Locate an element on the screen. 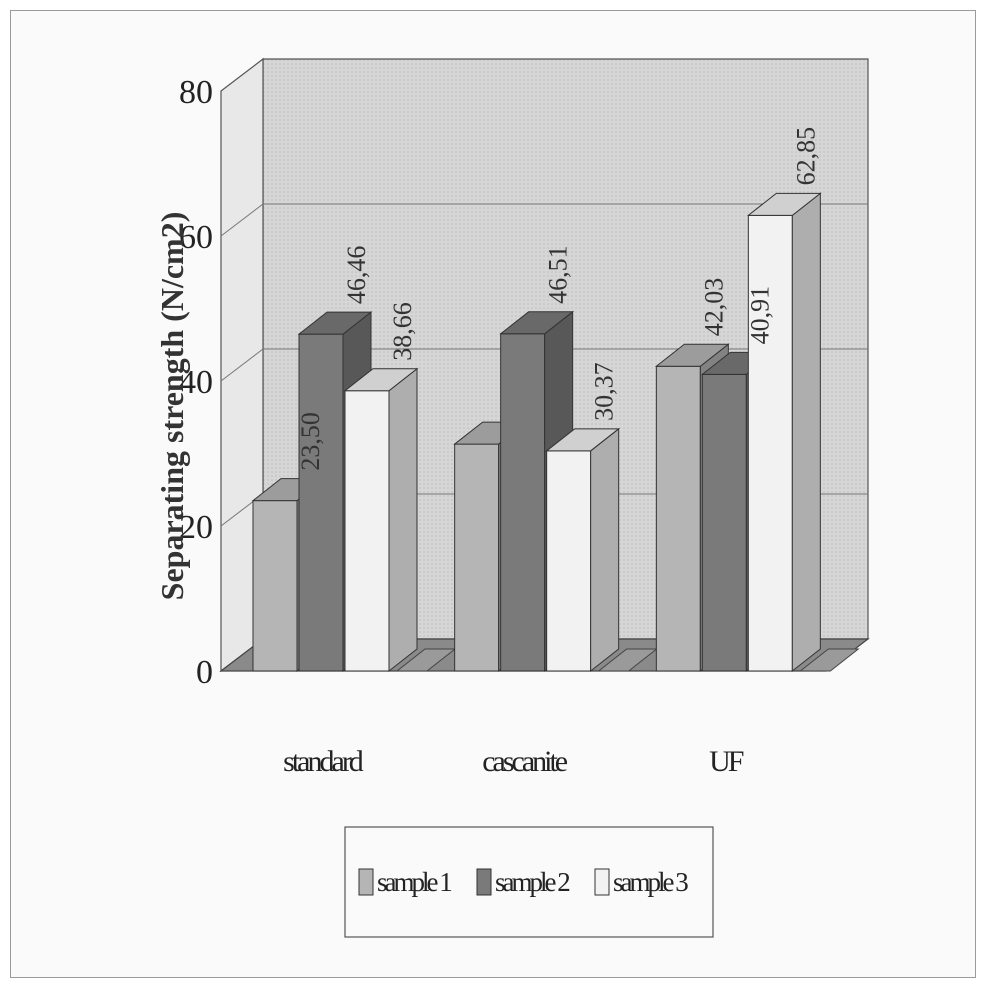 The image size is (987, 988). legend: sample 1 sample 2 sample 3 is located at coordinates (529, 882).